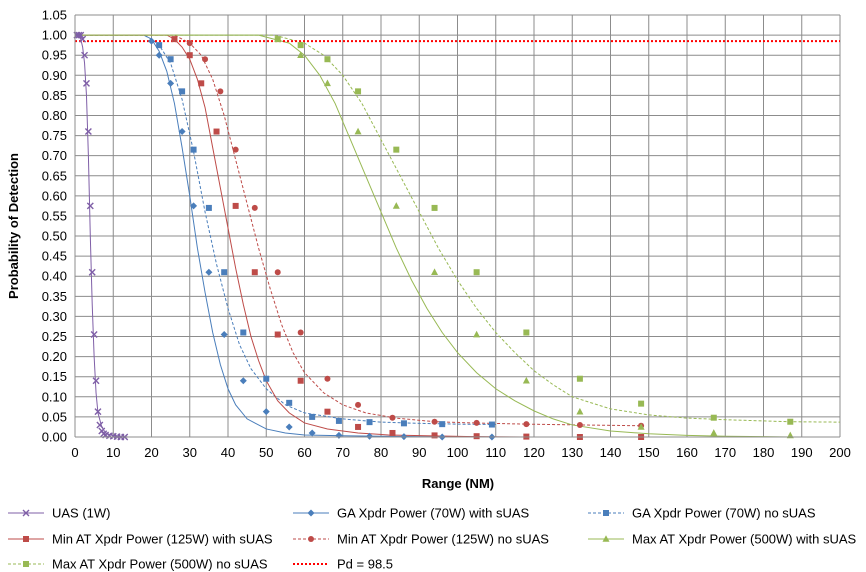 The width and height of the screenshot is (866, 572). Describe the element at coordinates (54, 55) in the screenshot. I see `y-tick-label: 0.95` at that location.